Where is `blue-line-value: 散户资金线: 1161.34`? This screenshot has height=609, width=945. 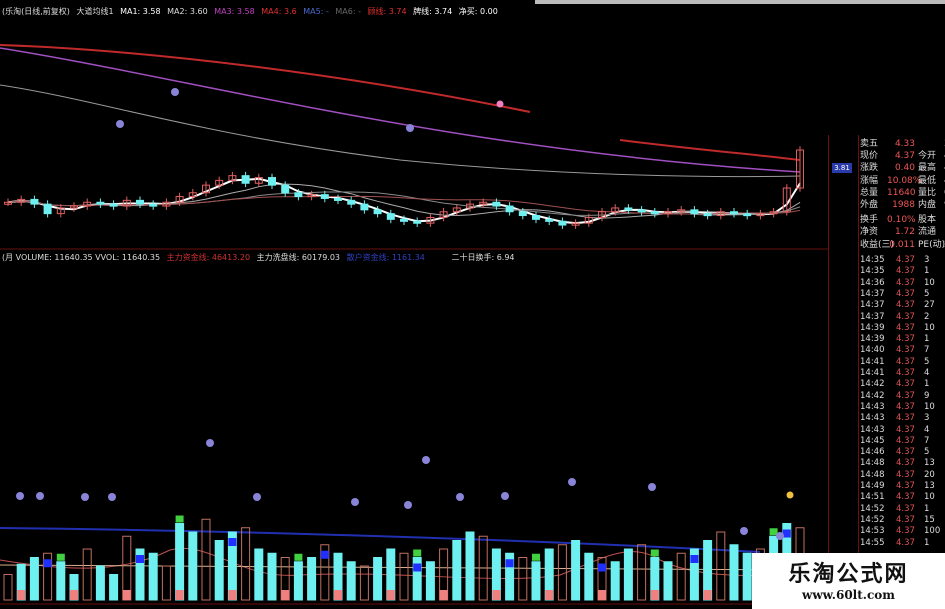 blue-line-value: 散户资金线: 1161.34 is located at coordinates (385, 257).